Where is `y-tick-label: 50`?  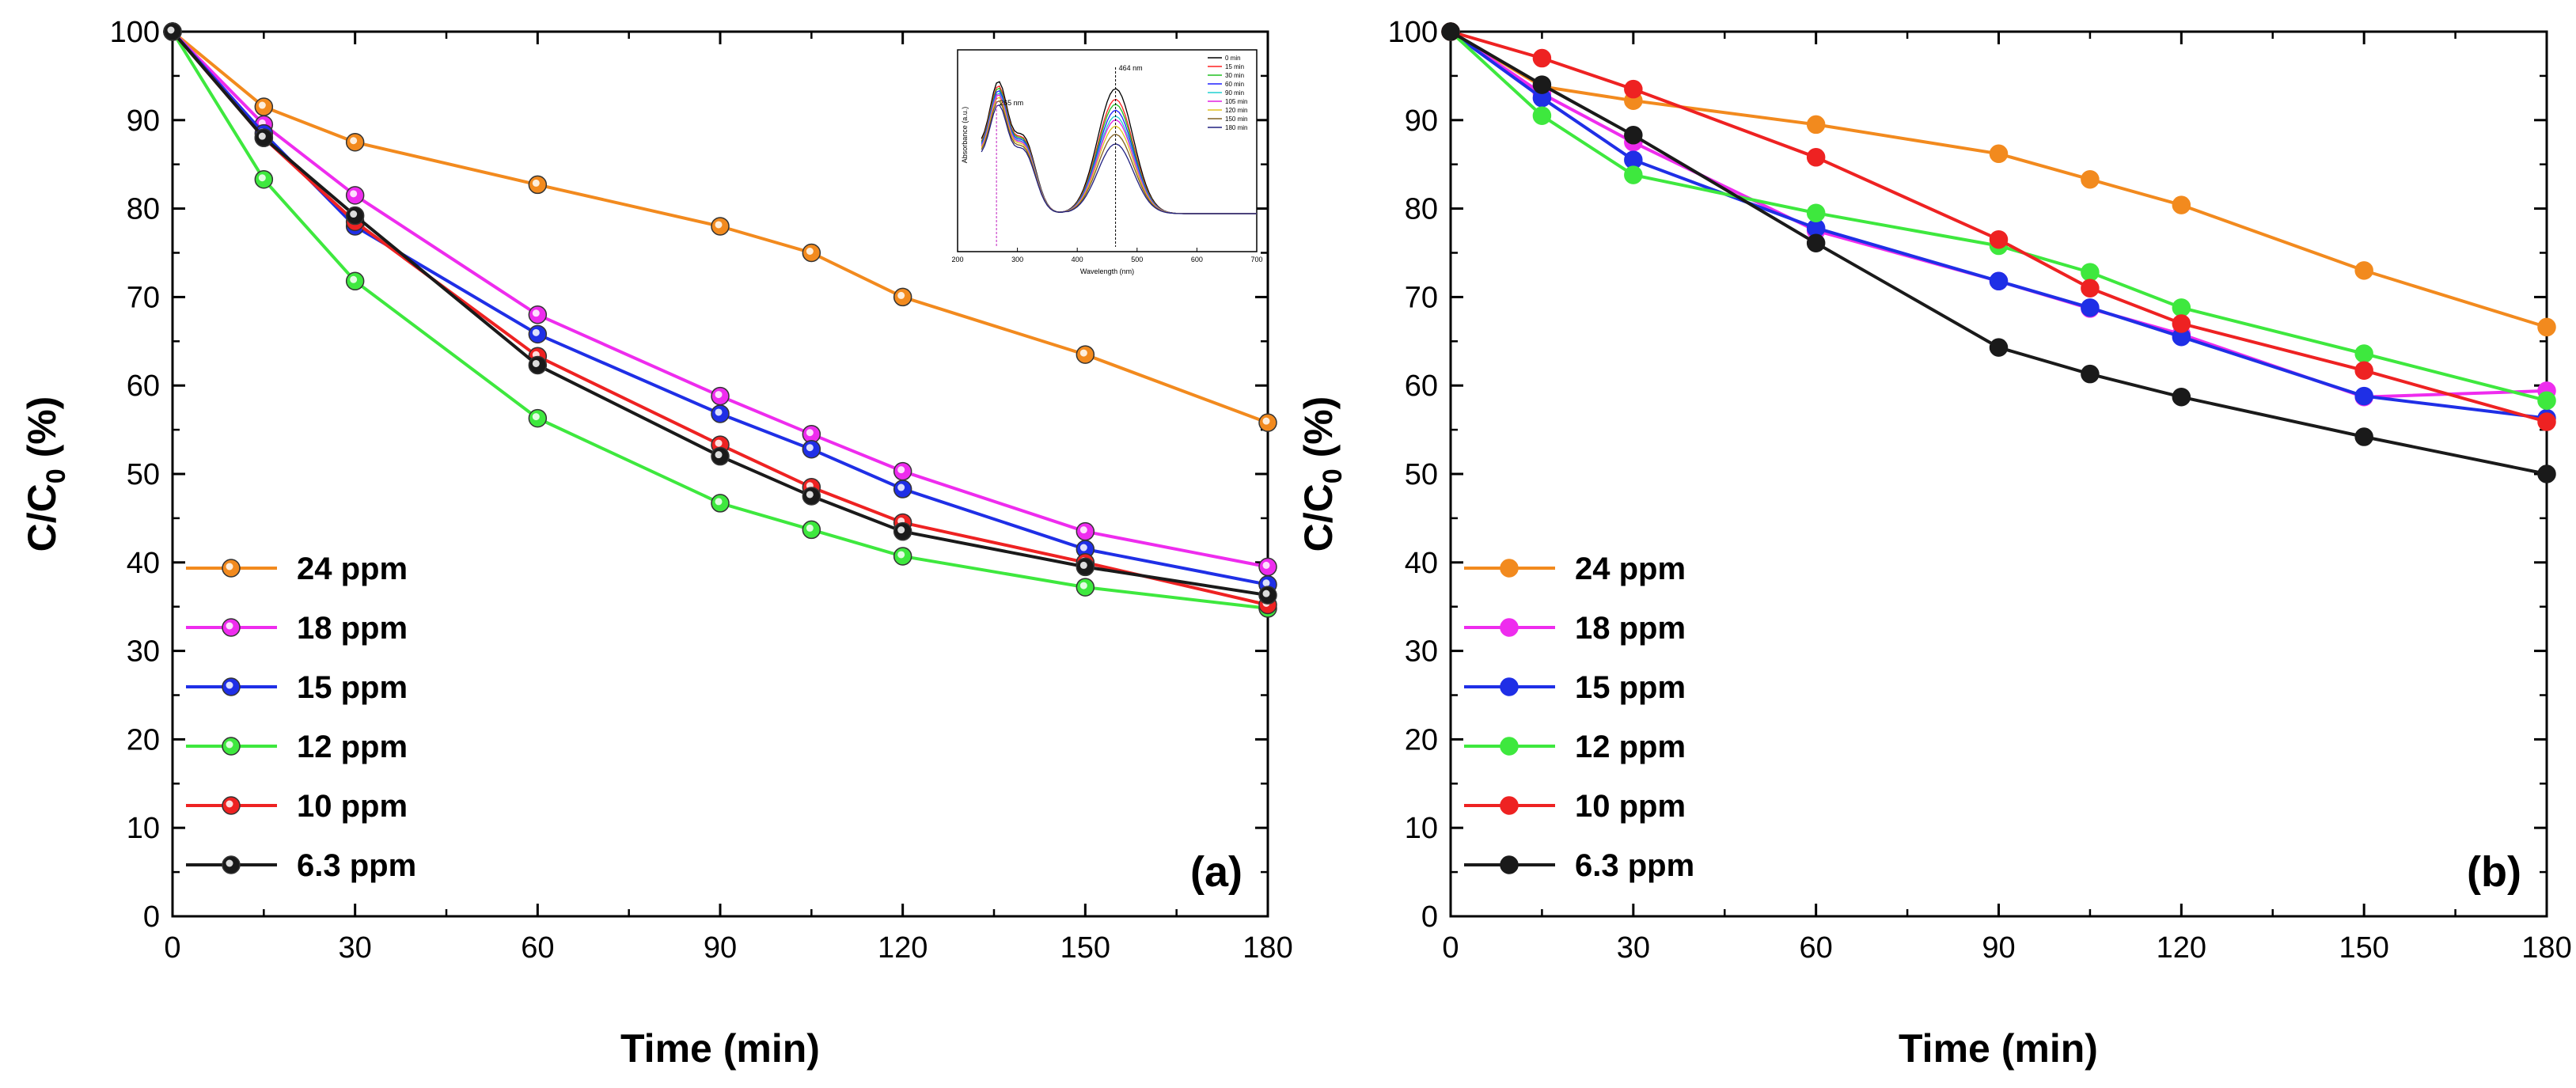 y-tick-label: 50 is located at coordinates (143, 474).